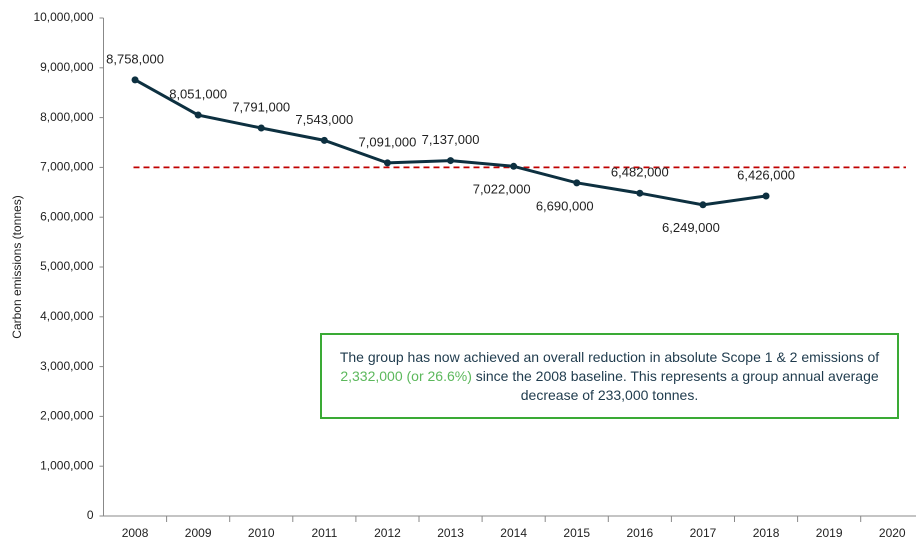 This screenshot has width=917, height=542. I want to click on x-tick-label: 2019, so click(829, 533).